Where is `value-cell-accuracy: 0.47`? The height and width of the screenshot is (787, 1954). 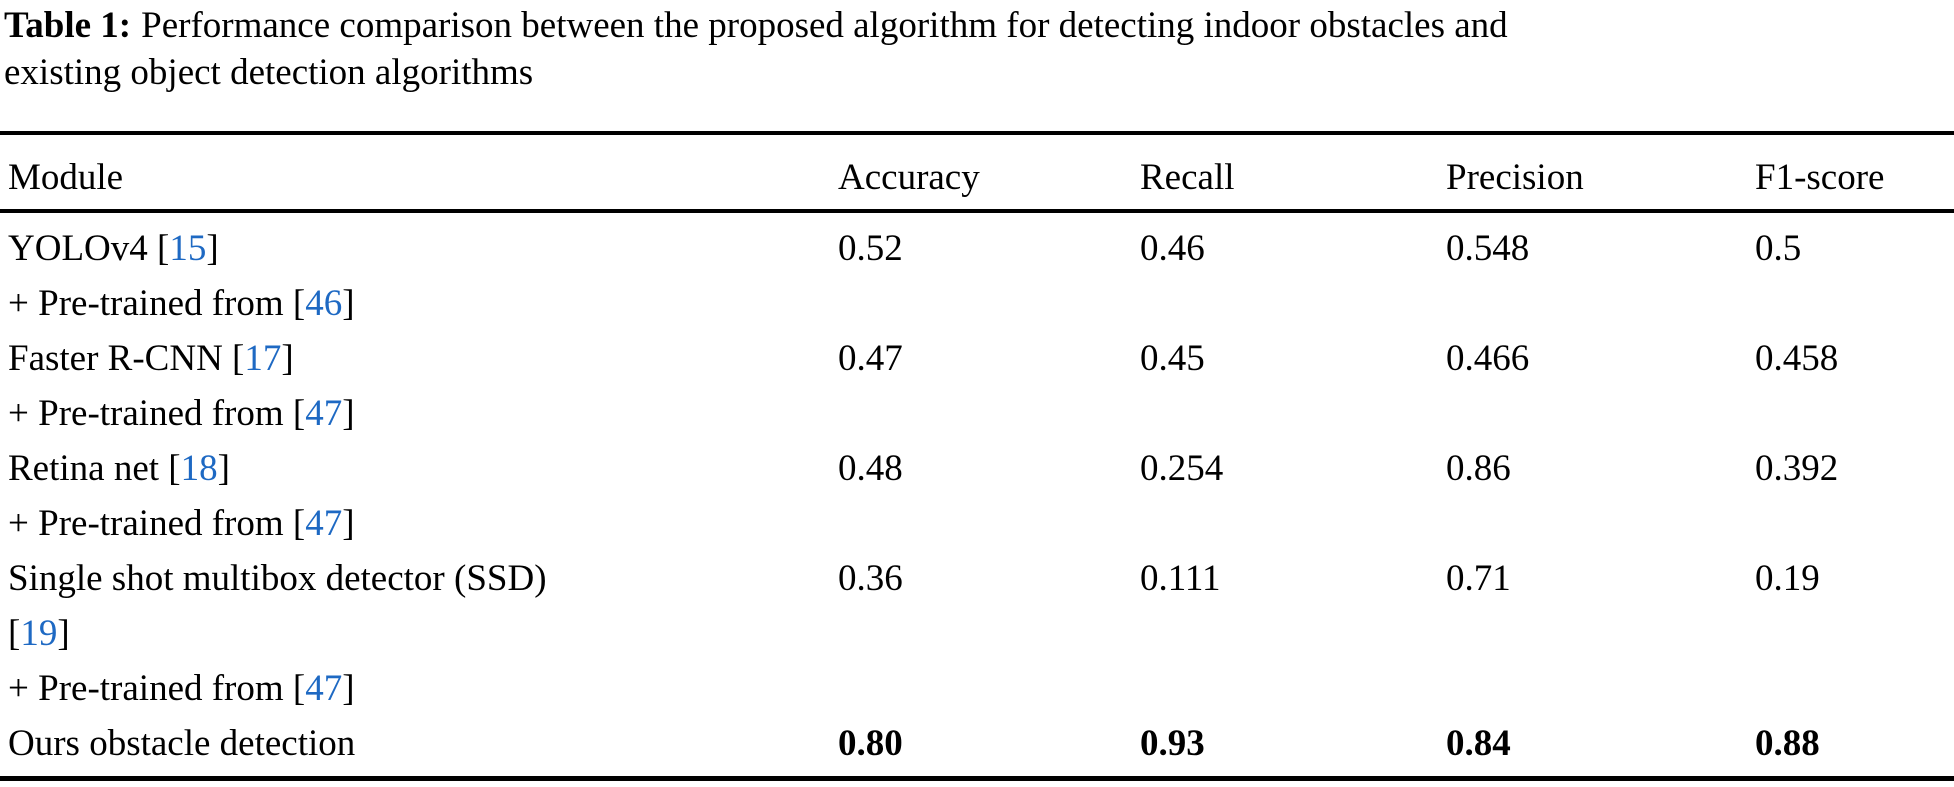
value-cell-accuracy: 0.47 is located at coordinates (870, 358).